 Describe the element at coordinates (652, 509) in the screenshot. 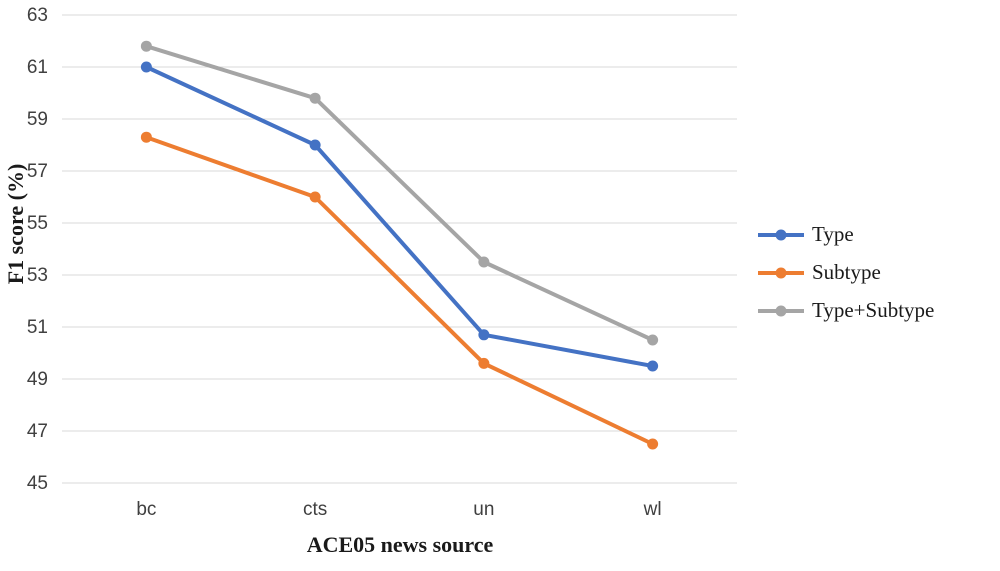

I see `x-tick-label: wl` at that location.